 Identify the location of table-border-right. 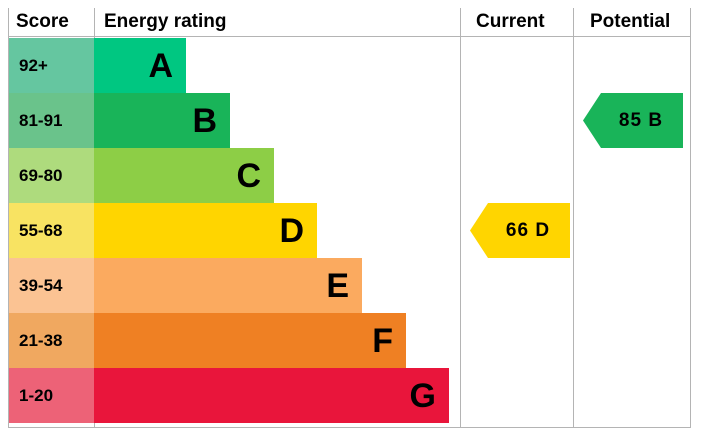
(690, 218).